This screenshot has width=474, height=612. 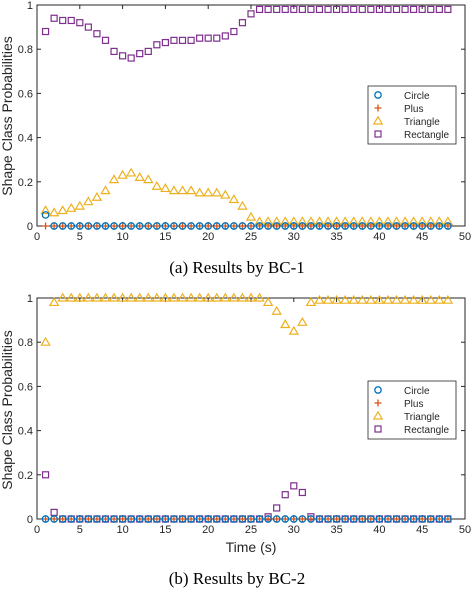 I want to click on x-tick-label-b-6: 30, so click(x=294, y=530).